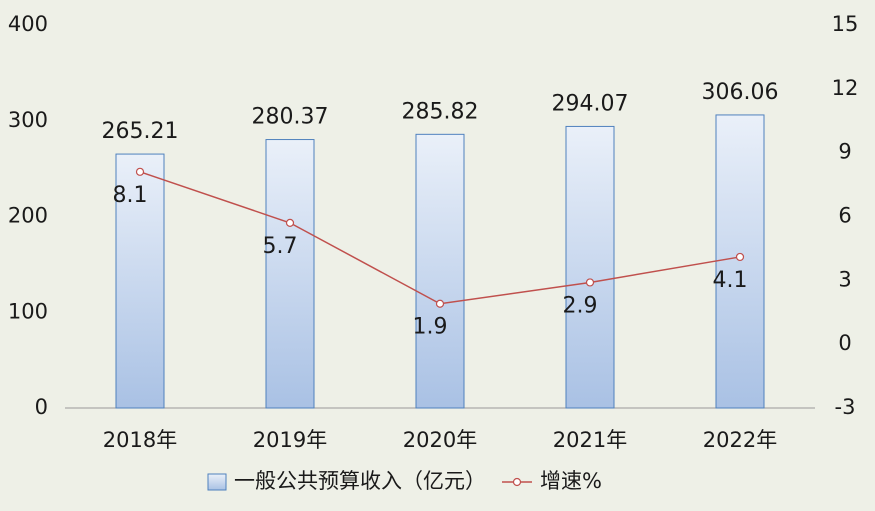  What do you see at coordinates (845, 24) in the screenshot?
I see `y2-tick-label: 15` at bounding box center [845, 24].